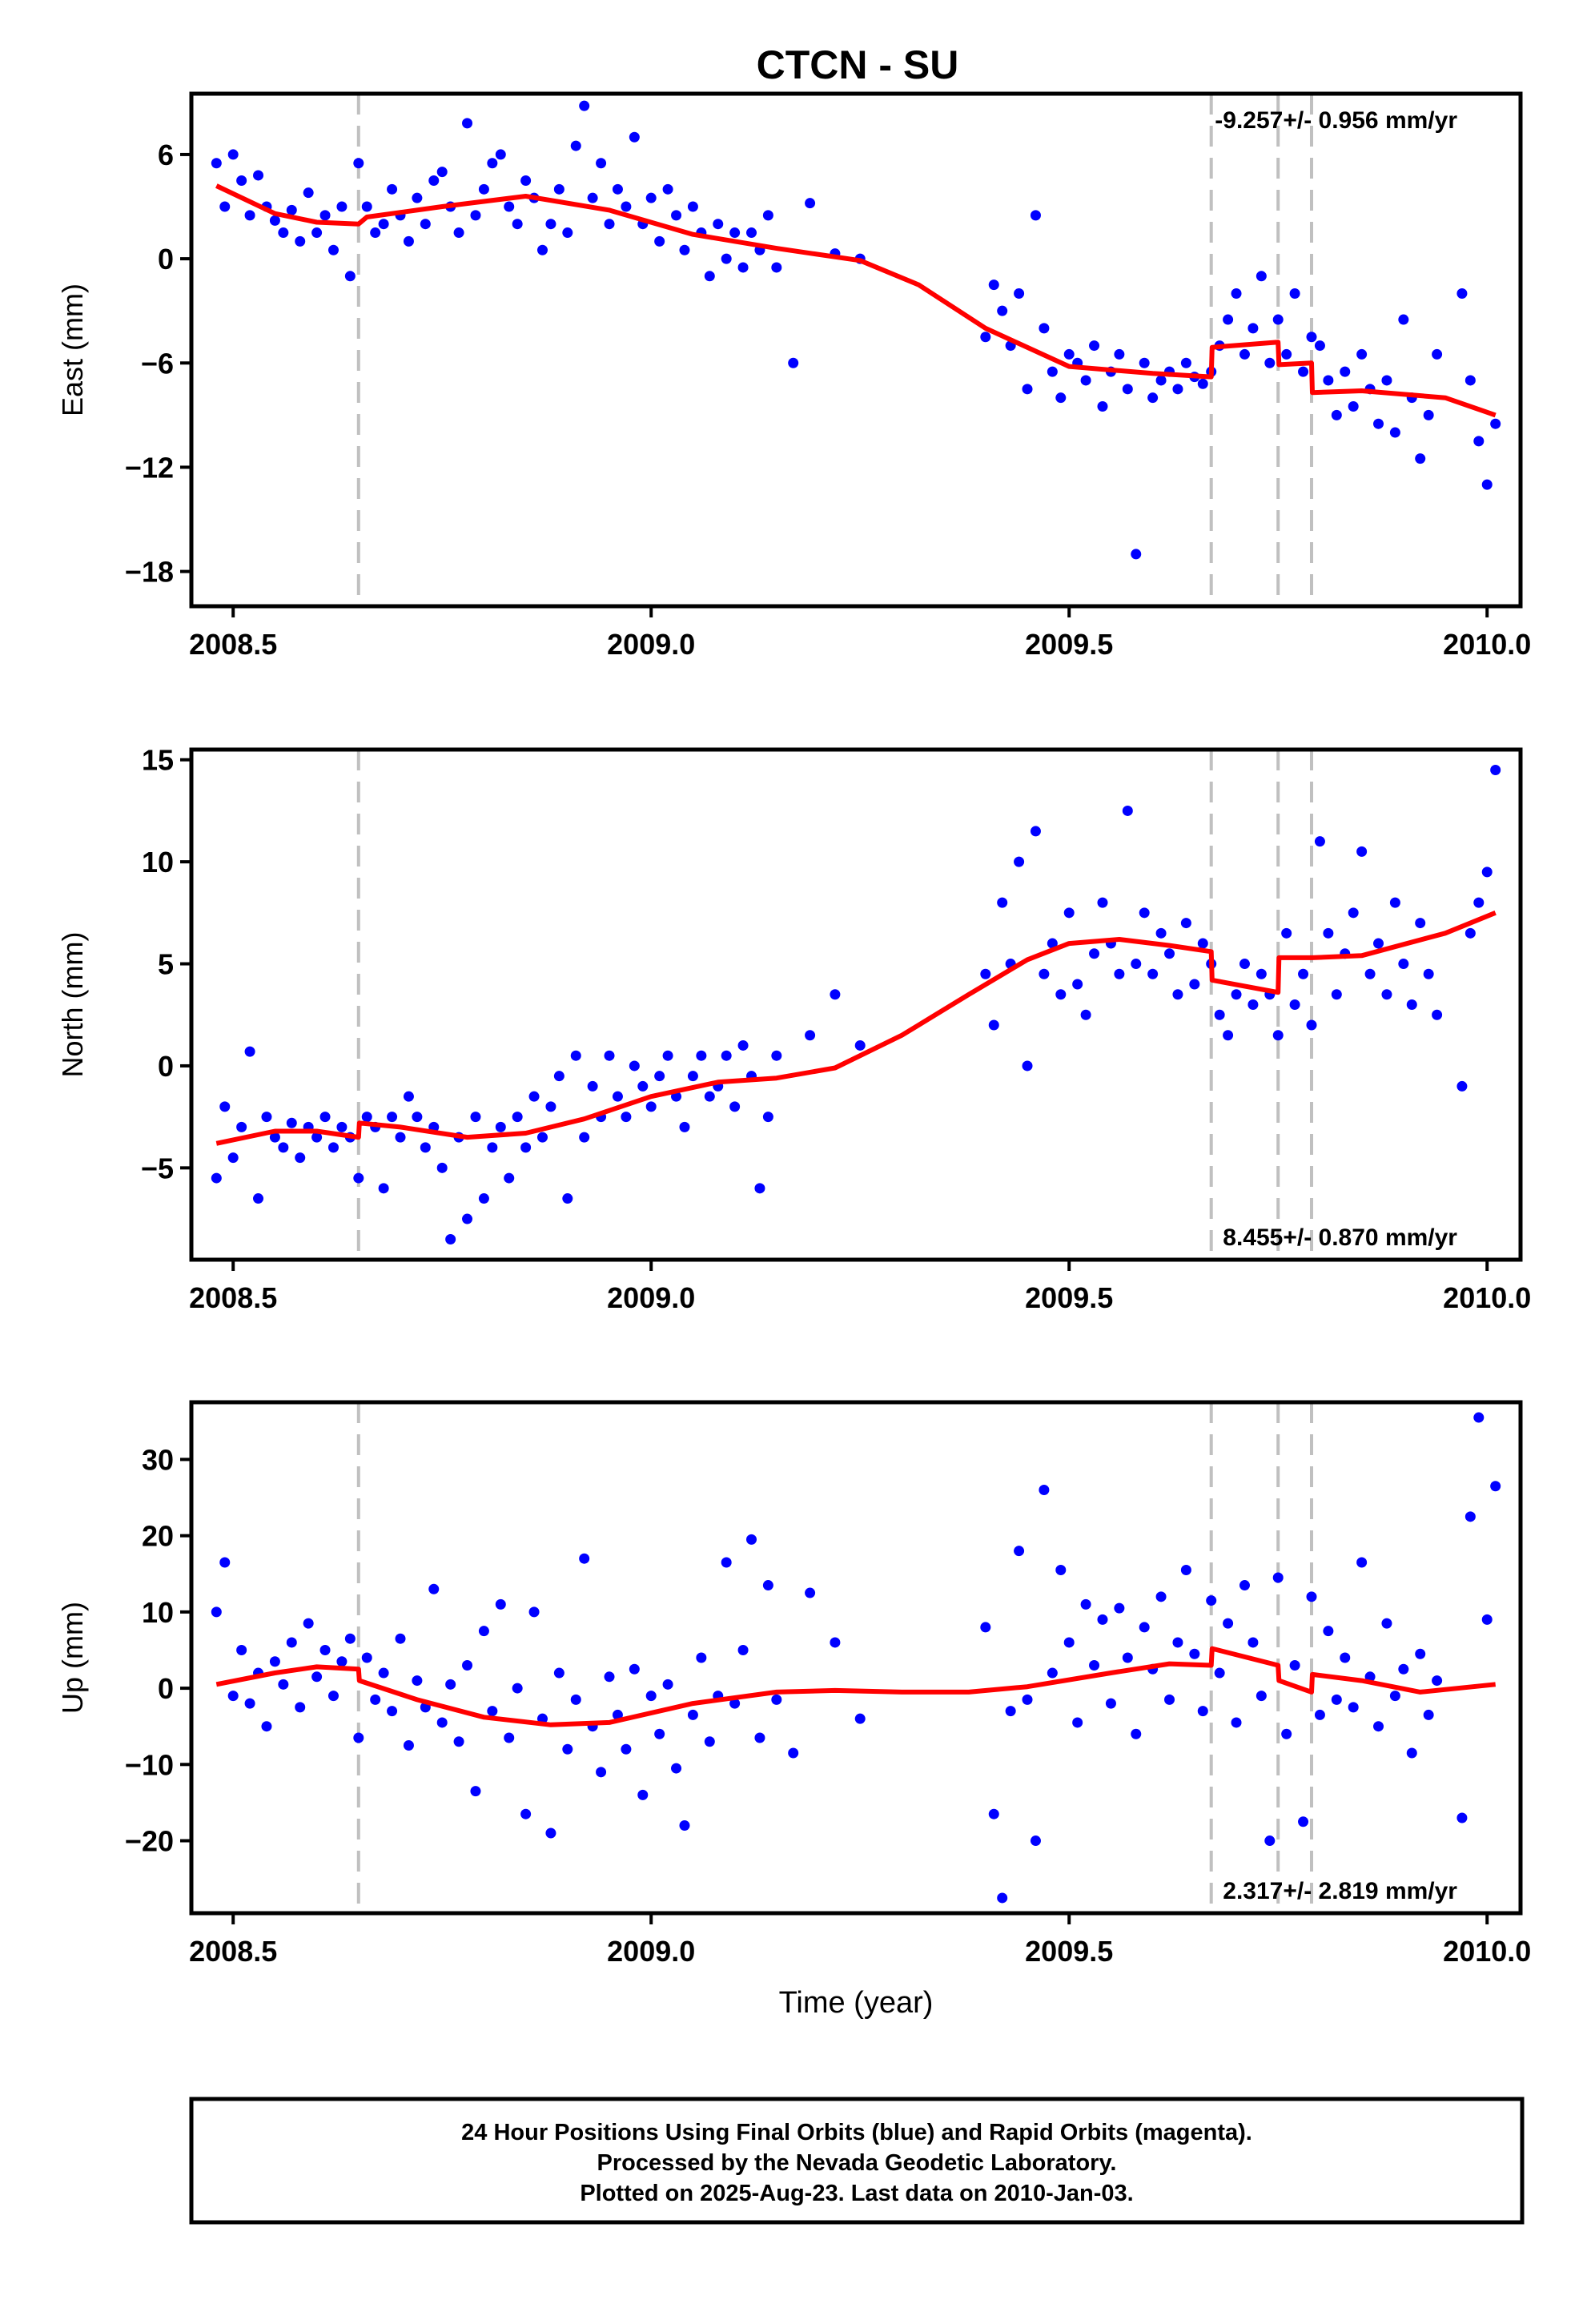 This screenshot has width=1587, height=2324. What do you see at coordinates (150, 1765) in the screenshot?
I see `up-ytick-label: −10` at bounding box center [150, 1765].